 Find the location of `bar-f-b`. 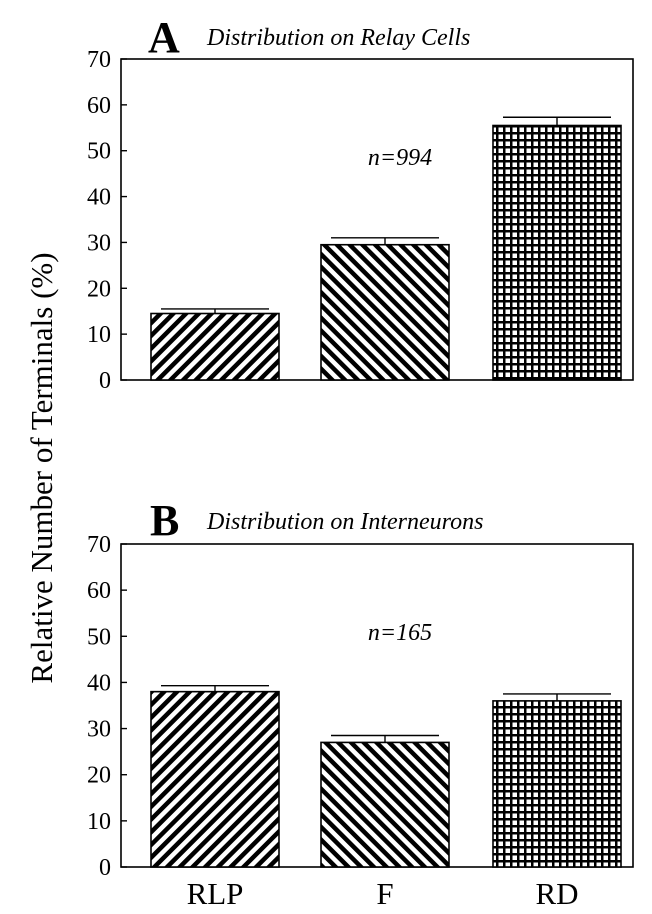

bar-f-b is located at coordinates (385, 804).